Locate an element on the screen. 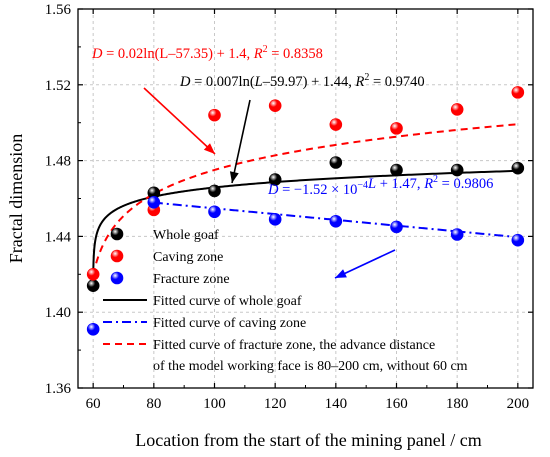  legend-label: Fitted curve of caving zone is located at coordinates (229, 323).